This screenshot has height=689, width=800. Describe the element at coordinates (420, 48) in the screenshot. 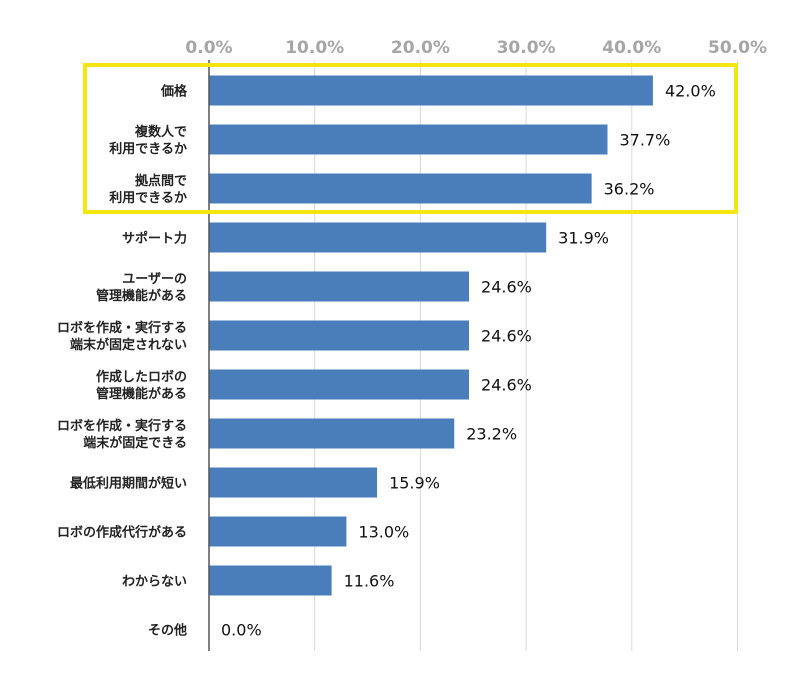

I see `x-tick-label: 20.0%` at that location.